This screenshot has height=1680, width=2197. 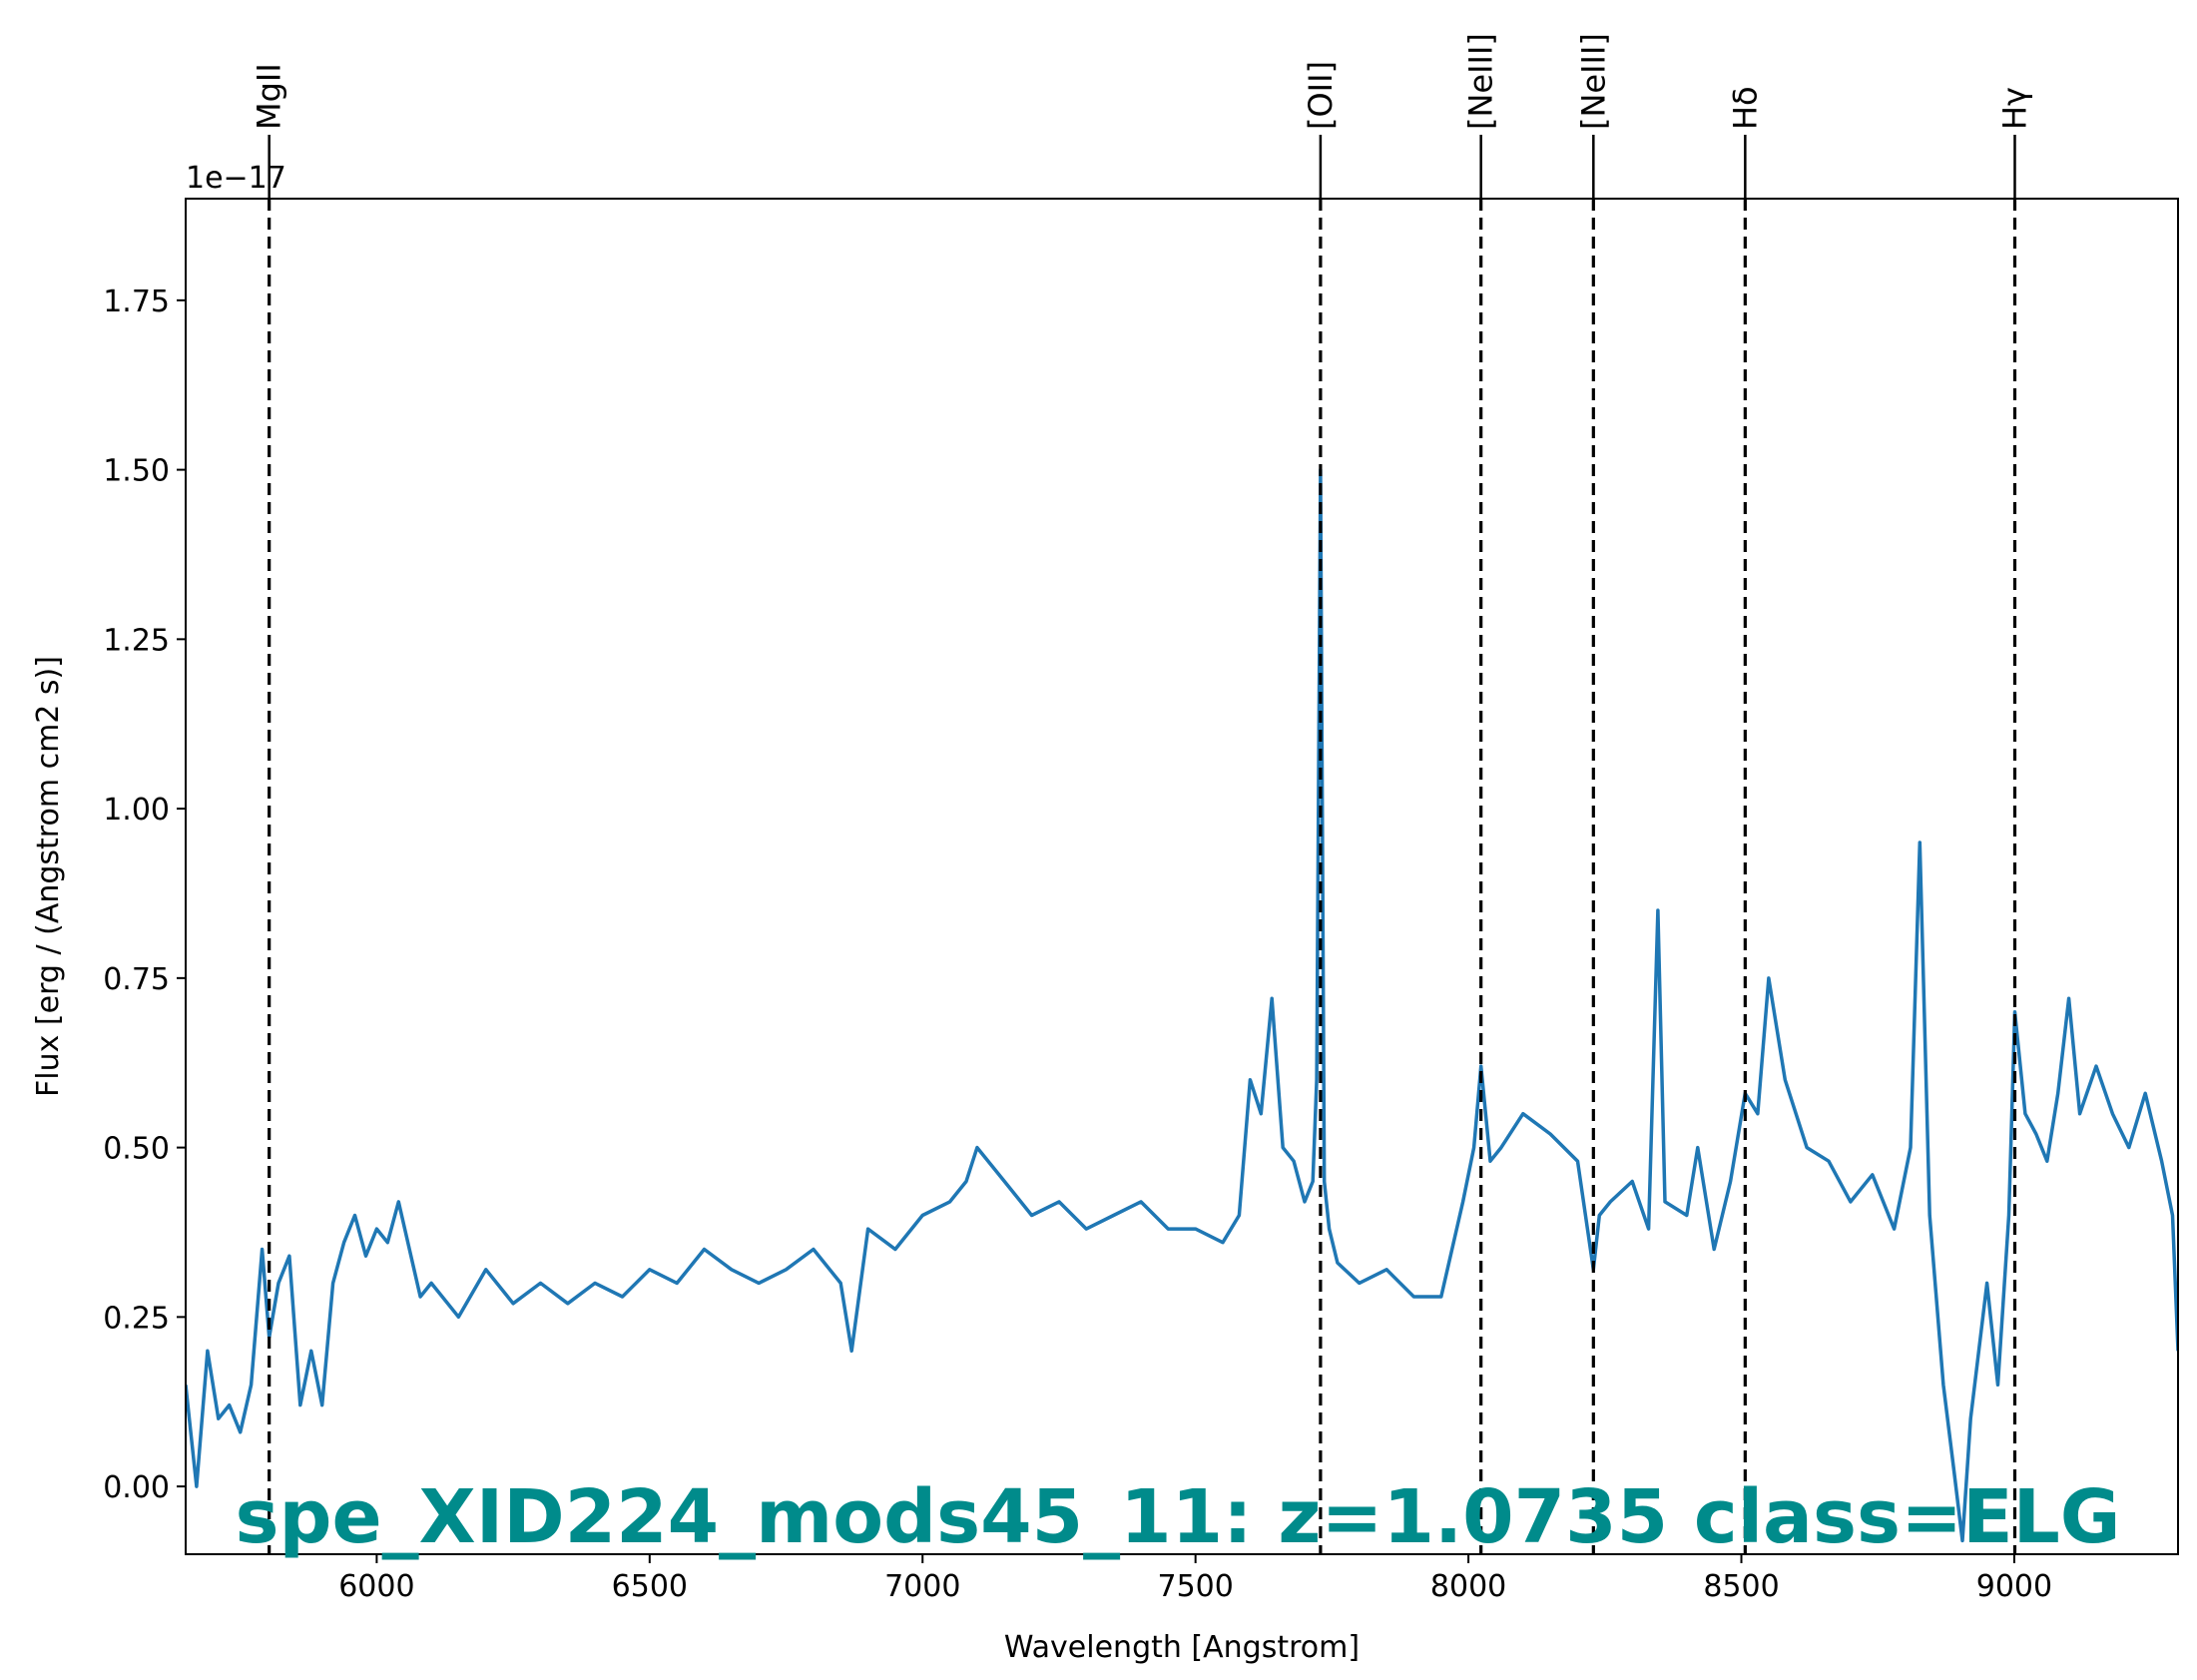 What do you see at coordinates (376, 1586) in the screenshot?
I see `x-tick-label: 6000` at bounding box center [376, 1586].